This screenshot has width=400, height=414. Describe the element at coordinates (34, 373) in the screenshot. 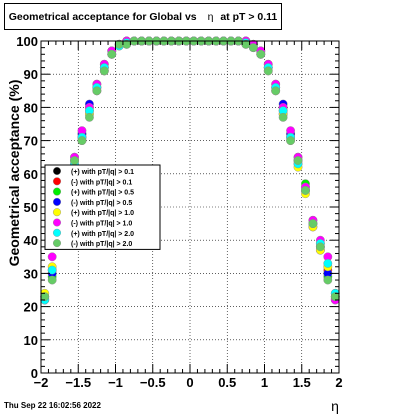

I see `y-tick-label: 0` at that location.